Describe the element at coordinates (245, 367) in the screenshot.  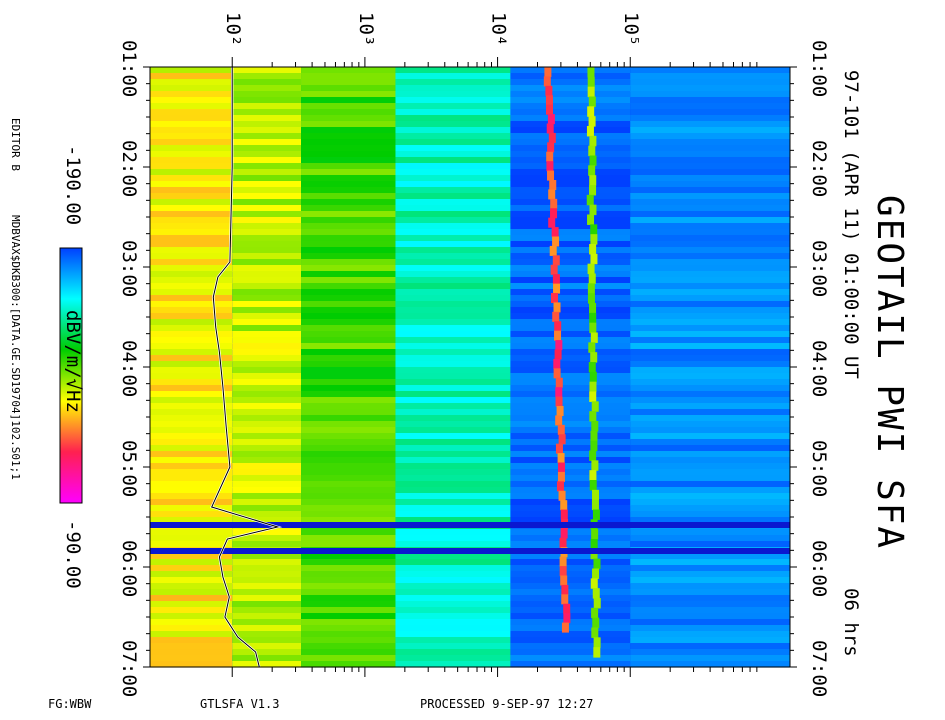
I see `white-trace-line` at that location.